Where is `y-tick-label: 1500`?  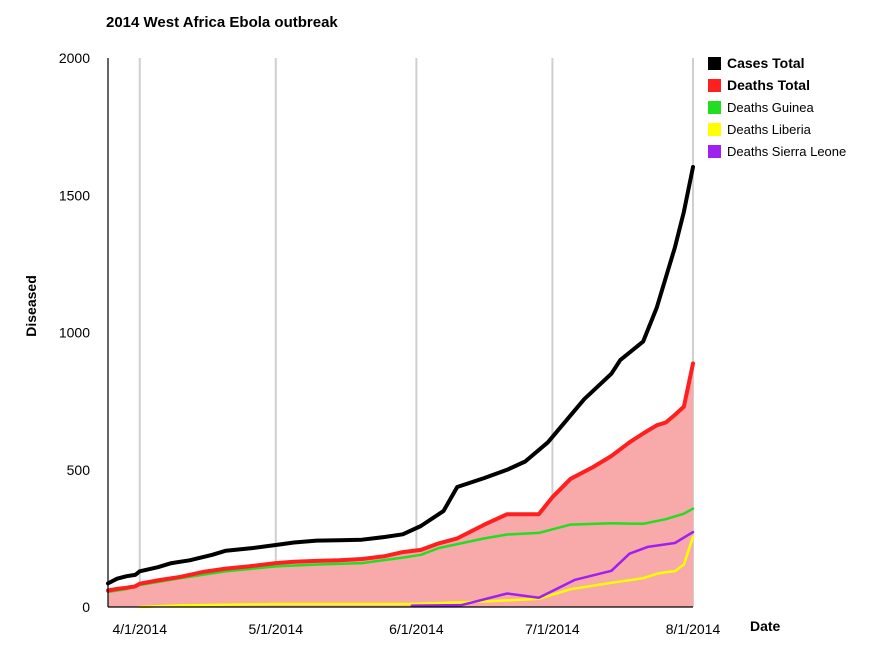 y-tick-label: 1500 is located at coordinates (74, 195).